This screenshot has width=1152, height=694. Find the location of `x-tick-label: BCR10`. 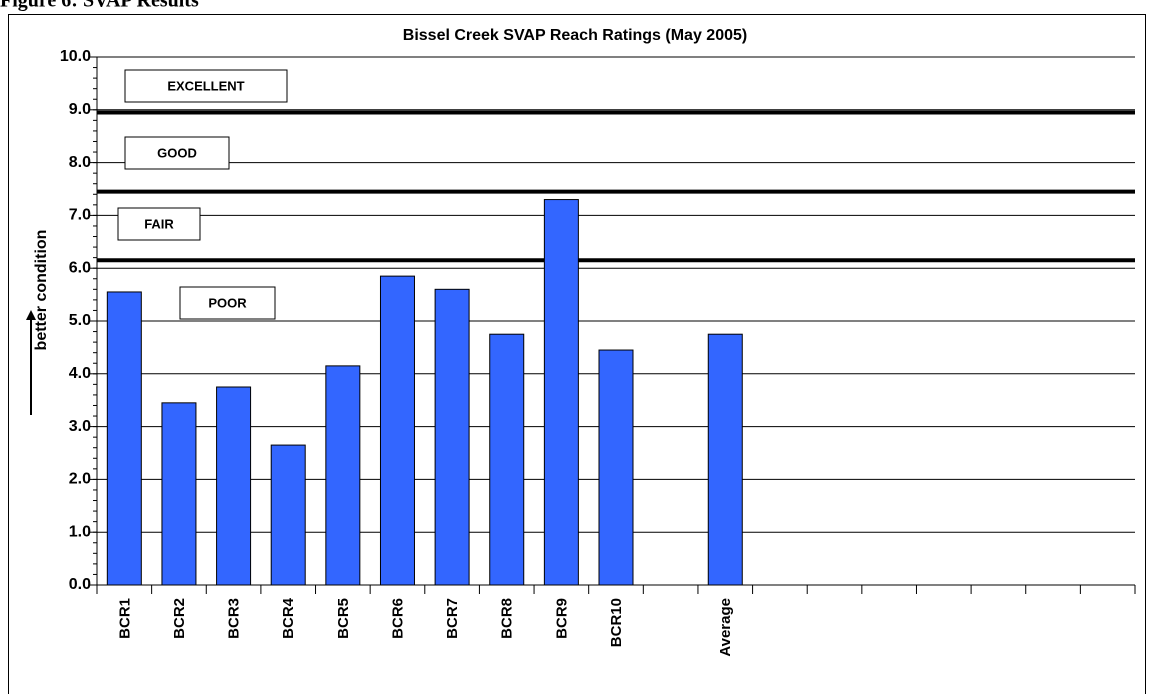

x-tick-label: BCR10 is located at coordinates (616, 622).